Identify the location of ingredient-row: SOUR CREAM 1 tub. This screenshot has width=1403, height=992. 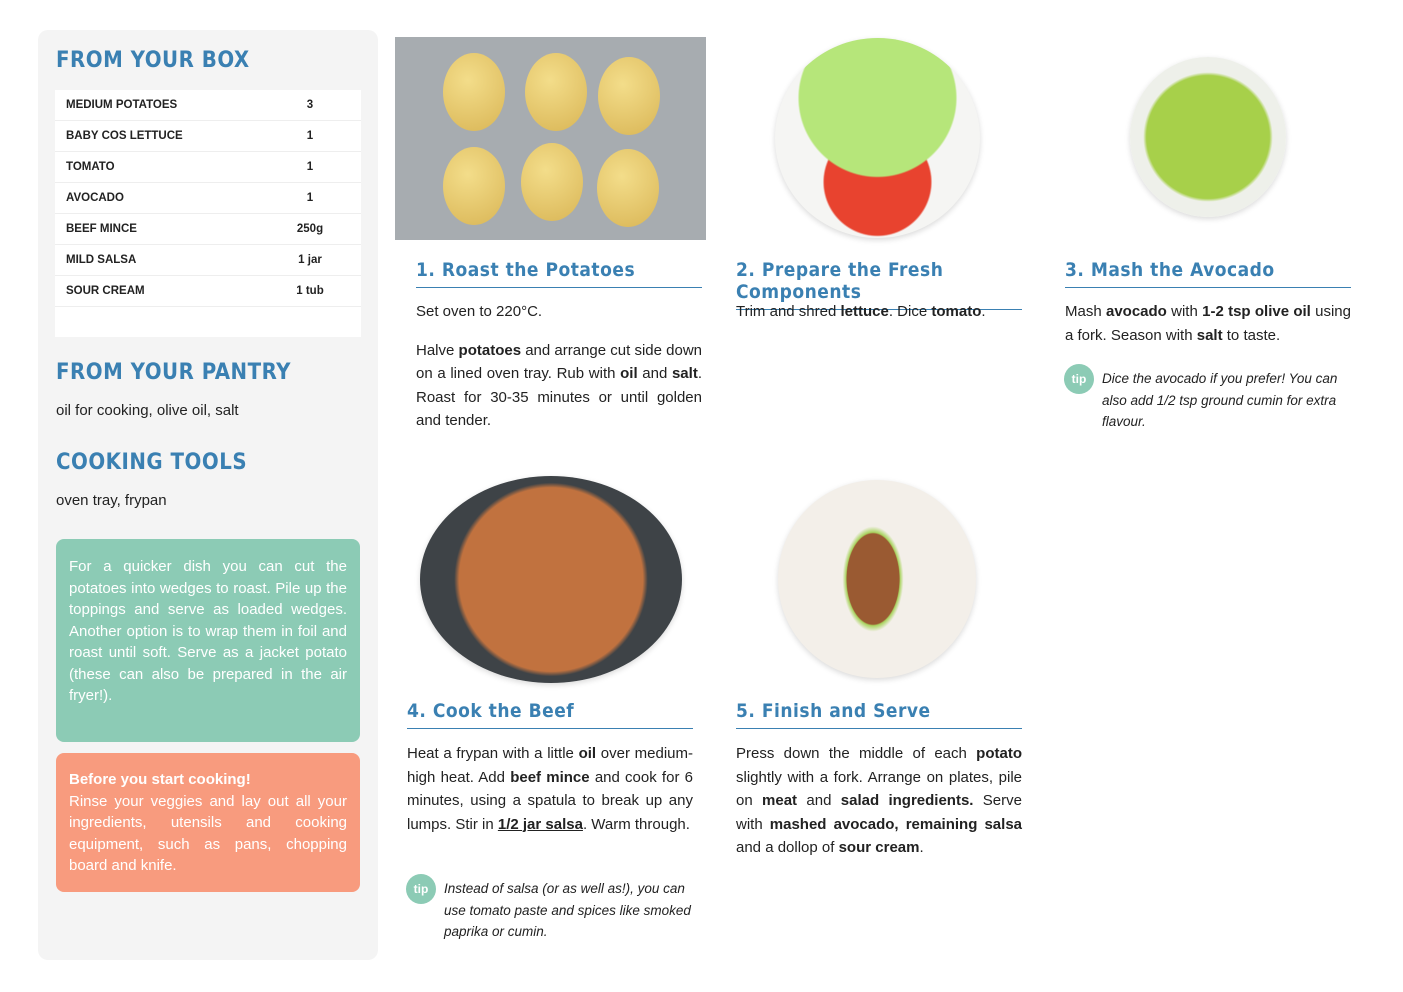
(208, 291).